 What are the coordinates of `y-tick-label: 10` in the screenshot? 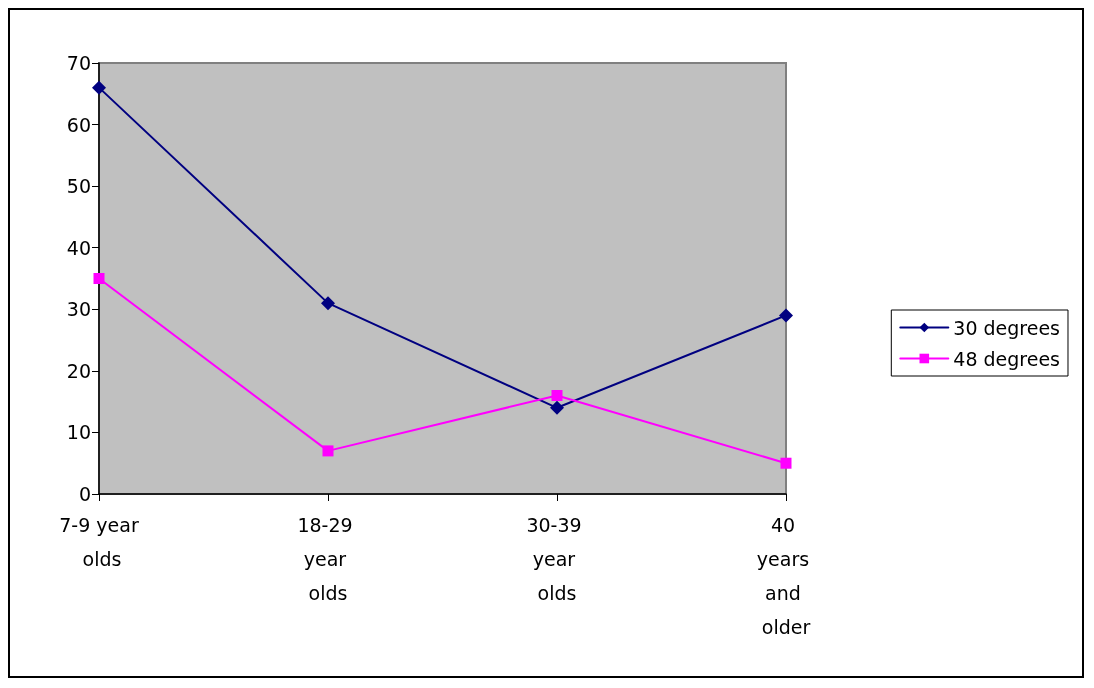 It's located at (78, 432).